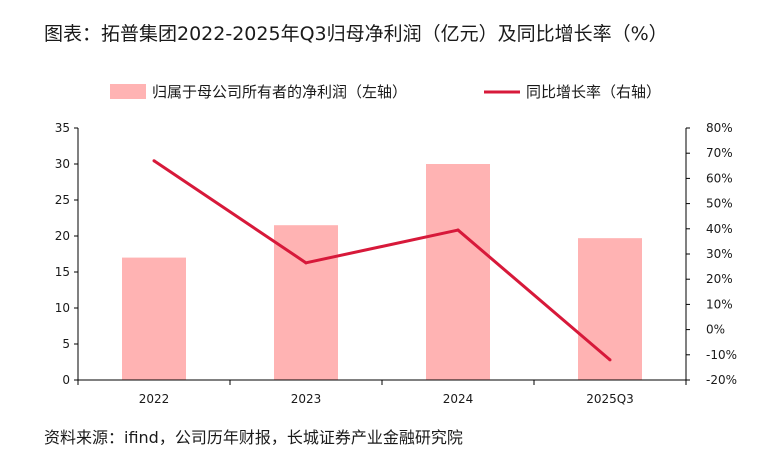 The width and height of the screenshot is (759, 459). I want to click on legend-swatch-bar, so click(128, 91).